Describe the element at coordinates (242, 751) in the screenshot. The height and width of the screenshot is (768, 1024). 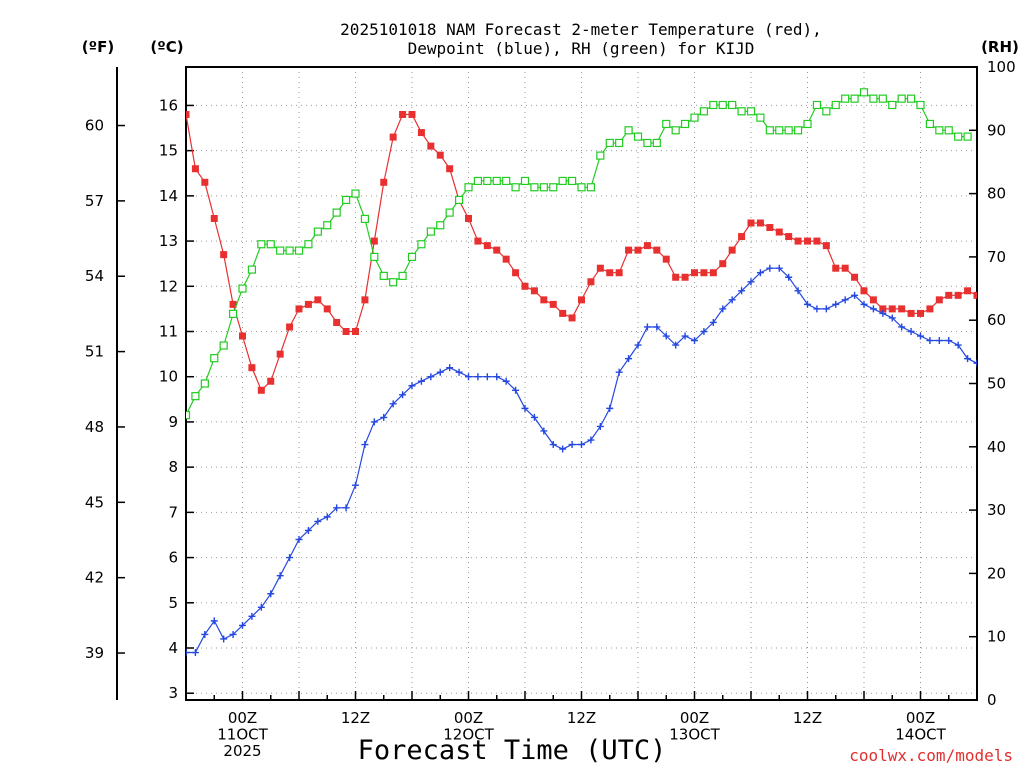
I see `x-tick-label-6-line-3: 2025` at that location.